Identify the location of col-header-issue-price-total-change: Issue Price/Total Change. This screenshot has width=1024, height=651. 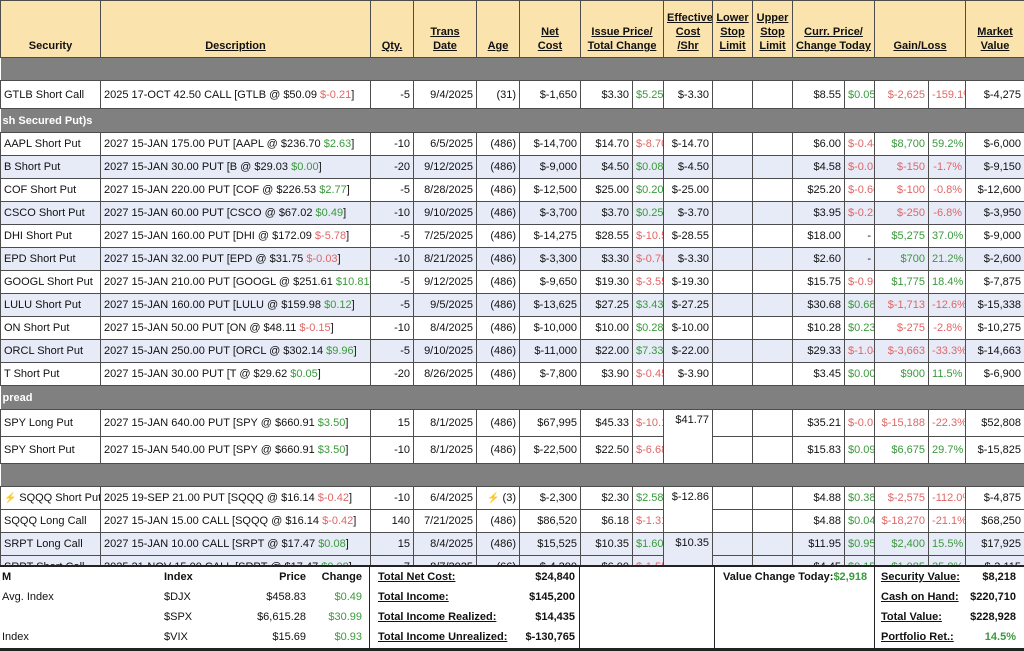
(622, 29).